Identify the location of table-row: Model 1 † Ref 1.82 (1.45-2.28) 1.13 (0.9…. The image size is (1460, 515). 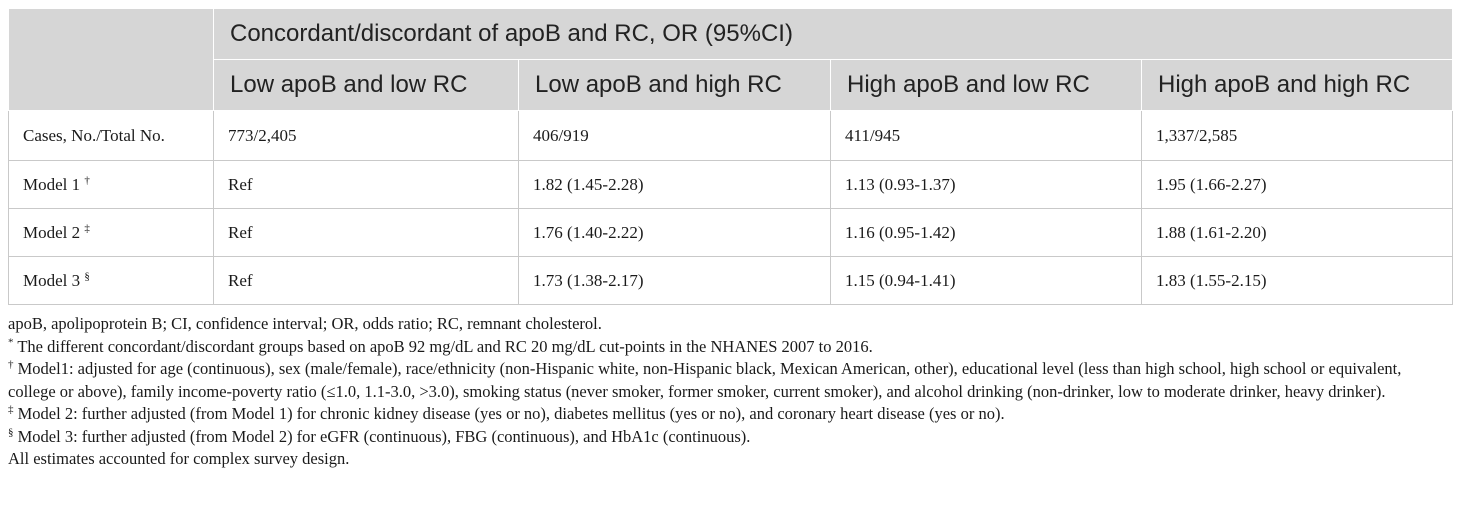
(731, 184).